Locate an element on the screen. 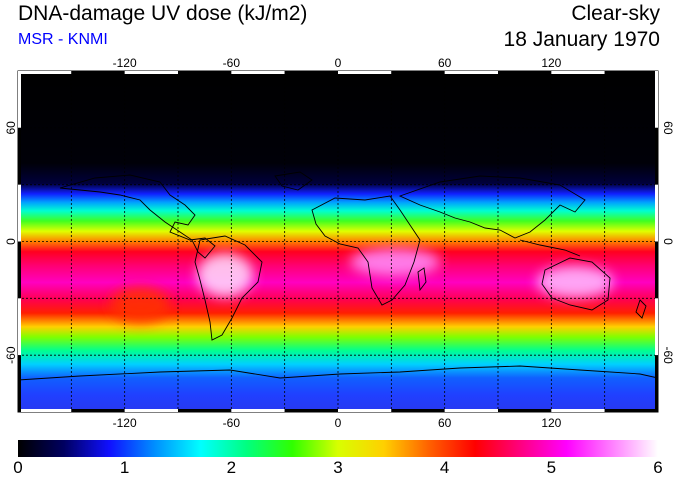  colorbar-tick-label: 4 is located at coordinates (444, 467).